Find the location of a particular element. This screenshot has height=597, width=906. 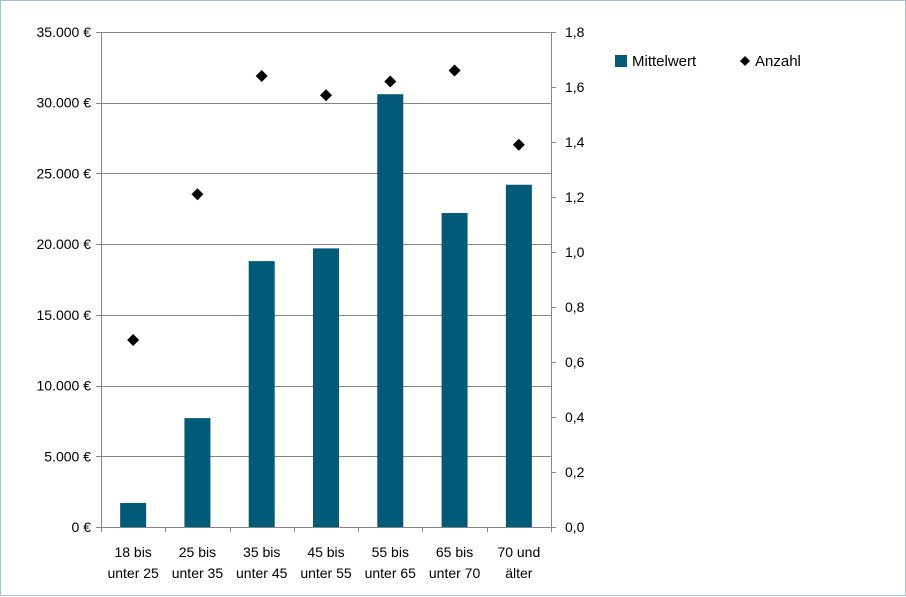

left-tick-label: 5.000 € is located at coordinates (67, 456).